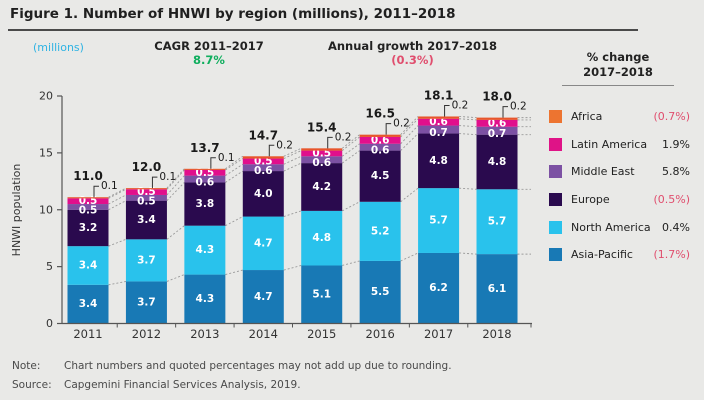  What do you see at coordinates (58, 47) in the screenshot?
I see `axis-unit-label: (millions)` at bounding box center [58, 47].